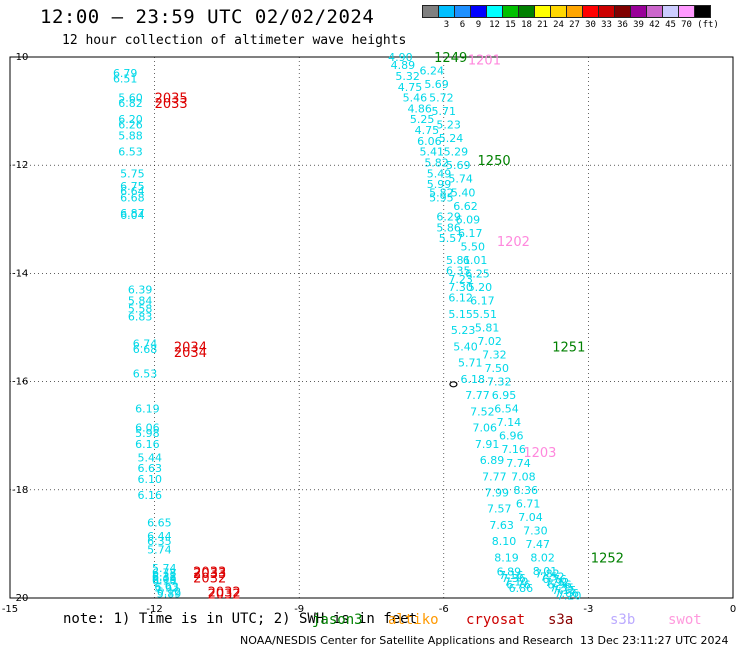  What do you see at coordinates (542, 25) in the screenshot?
I see `colorbar-tick-label: 21` at bounding box center [542, 25].